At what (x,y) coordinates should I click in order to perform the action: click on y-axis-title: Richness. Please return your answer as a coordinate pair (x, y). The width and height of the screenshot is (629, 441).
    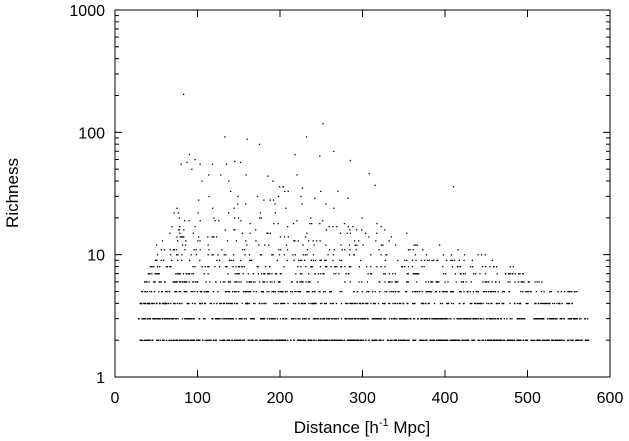
    Looking at the image, I should click on (12, 193).